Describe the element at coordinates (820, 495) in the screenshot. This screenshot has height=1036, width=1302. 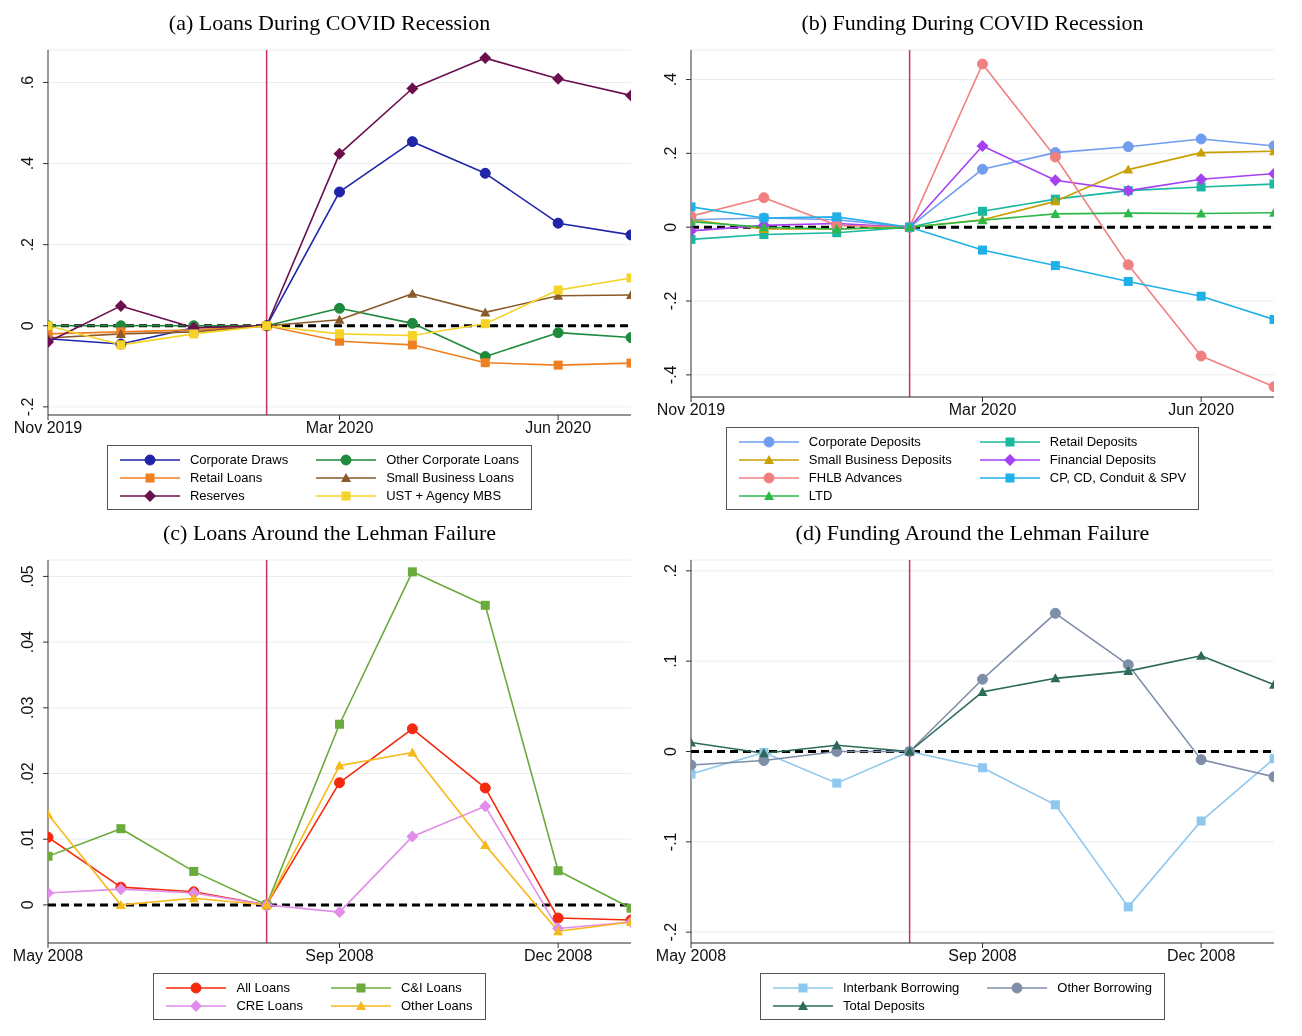
I see `legend-label: LTD` at that location.